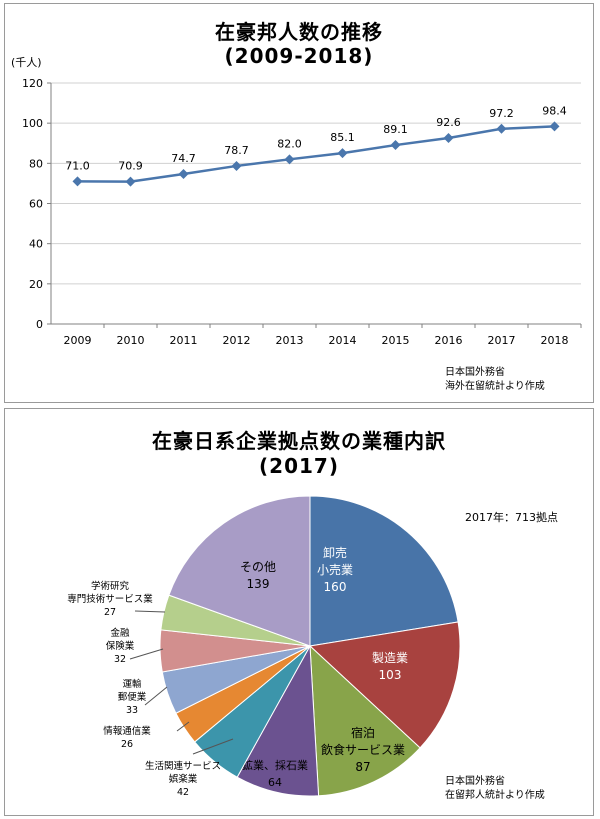 The width and height of the screenshot is (600, 819). What do you see at coordinates (130, 166) in the screenshot?
I see `data-label: 70.9` at bounding box center [130, 166].